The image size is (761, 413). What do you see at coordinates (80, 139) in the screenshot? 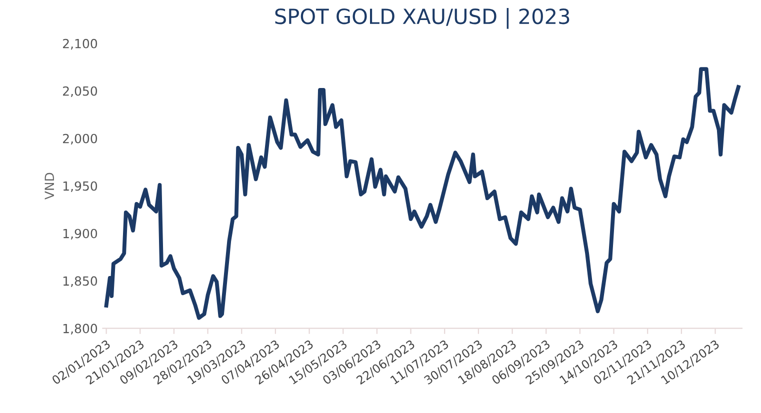
I see `y-tick-label: 2,000` at bounding box center [80, 139].